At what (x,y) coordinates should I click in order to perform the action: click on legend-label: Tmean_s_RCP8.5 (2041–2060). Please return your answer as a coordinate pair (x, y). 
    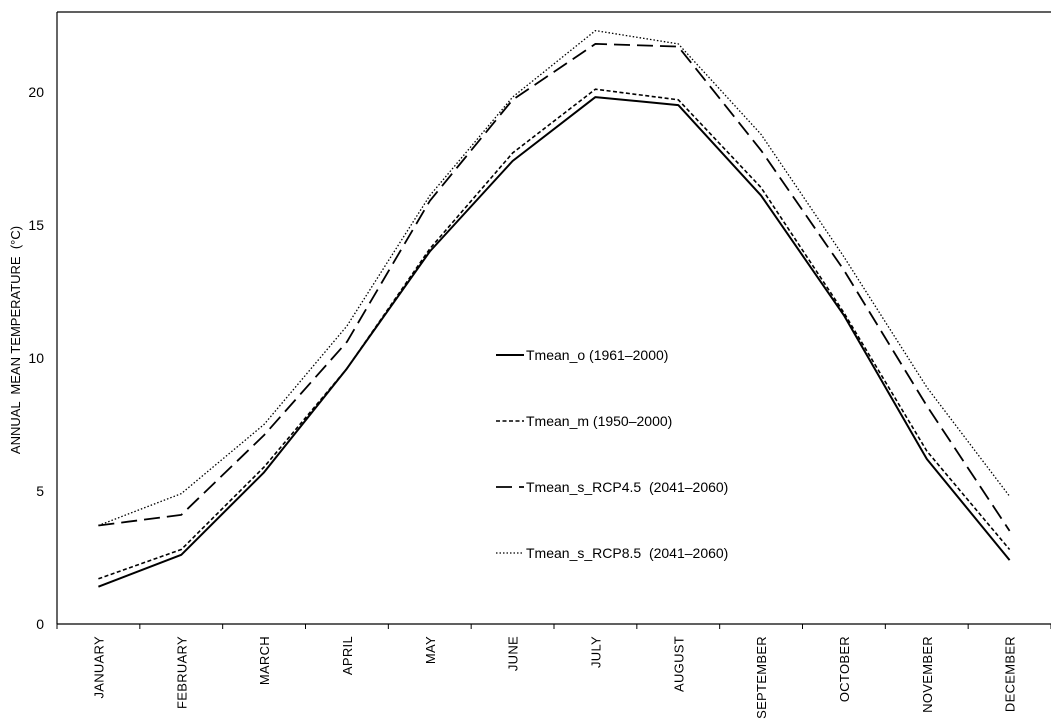
    Looking at the image, I should click on (627, 553).